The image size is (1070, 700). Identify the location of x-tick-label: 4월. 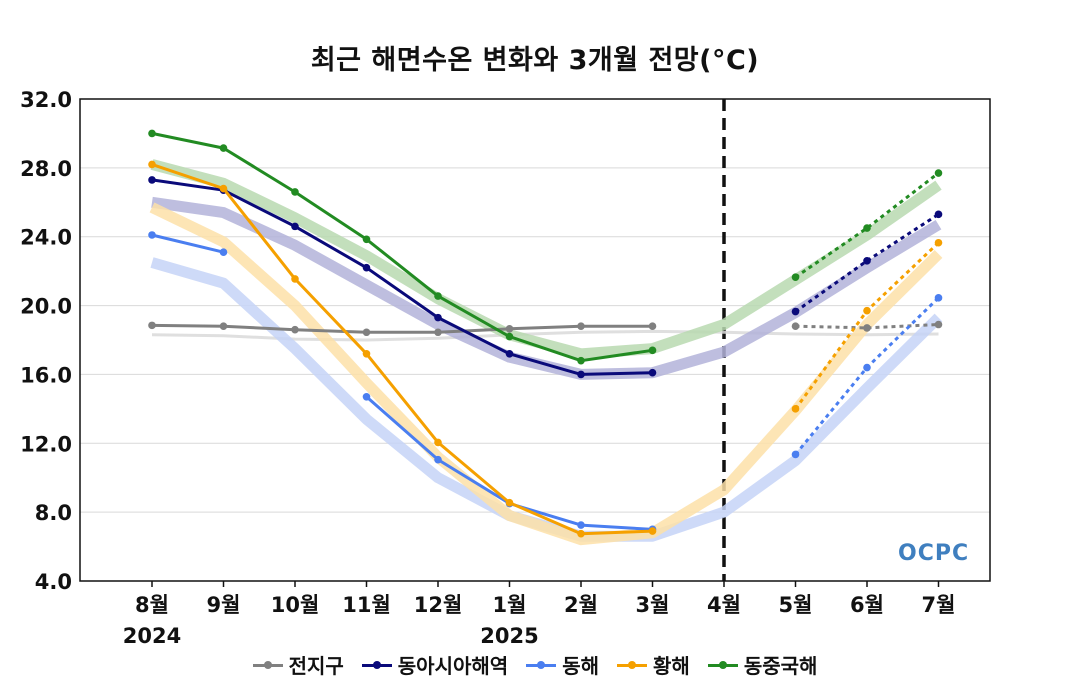
(724, 605).